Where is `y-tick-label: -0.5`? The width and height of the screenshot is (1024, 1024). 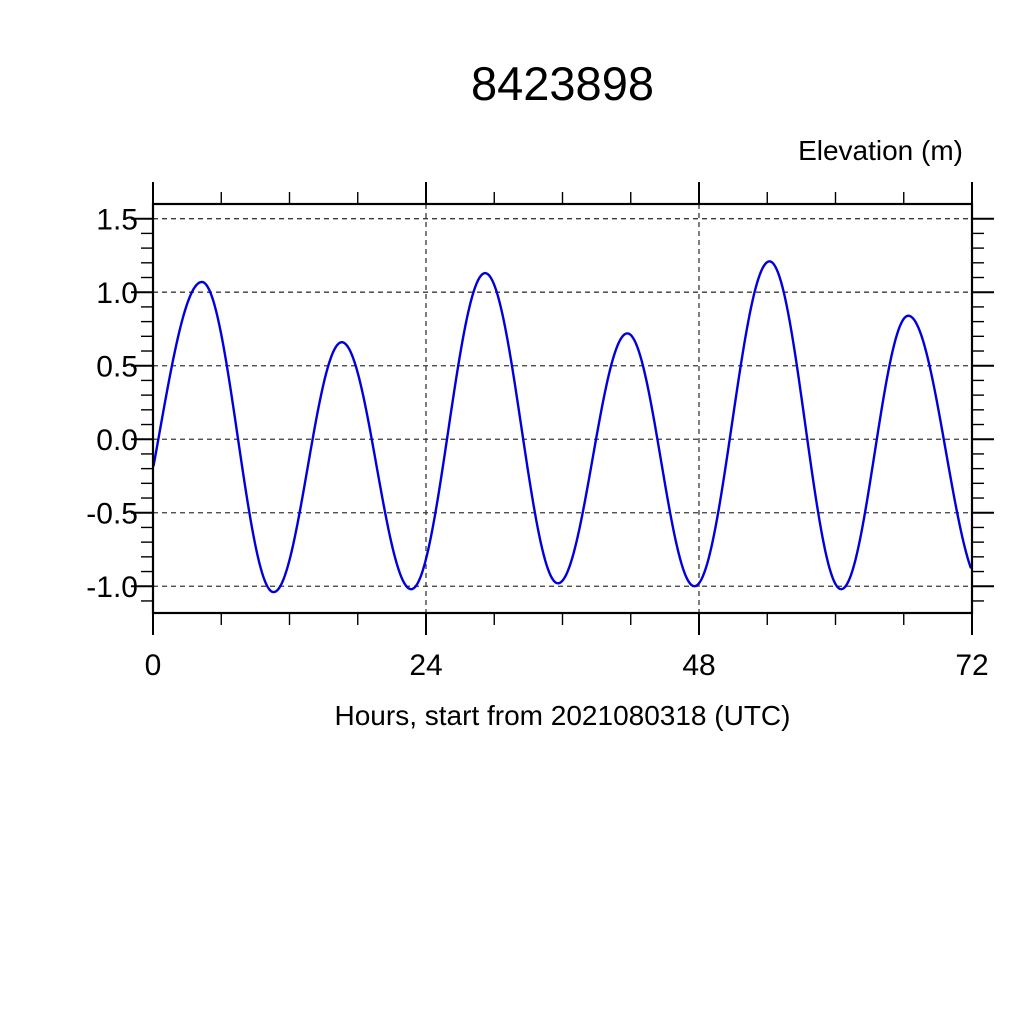 y-tick-label: -0.5 is located at coordinates (112, 514).